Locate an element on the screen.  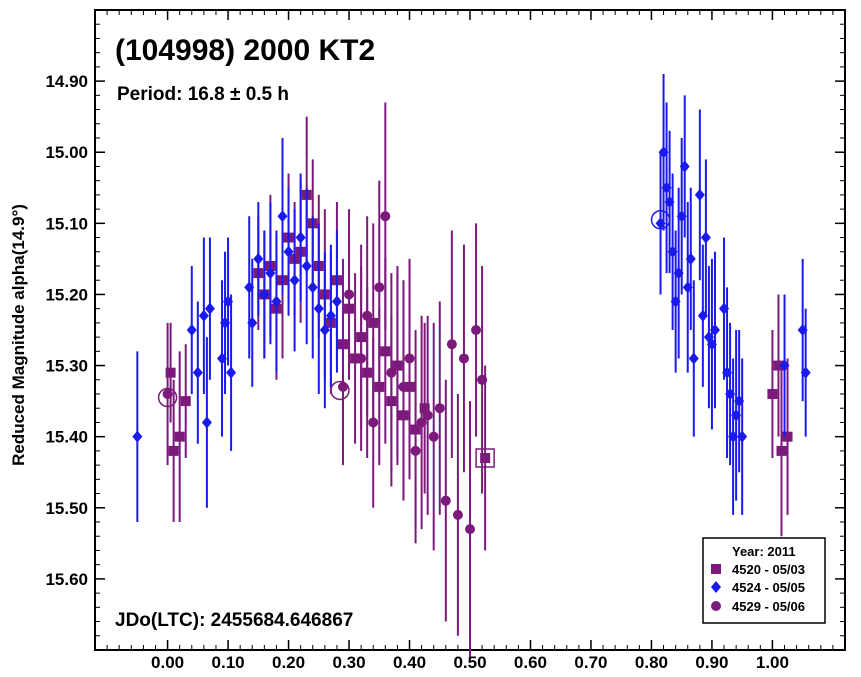
x-tick-label: 0.00 is located at coordinates (167, 662).